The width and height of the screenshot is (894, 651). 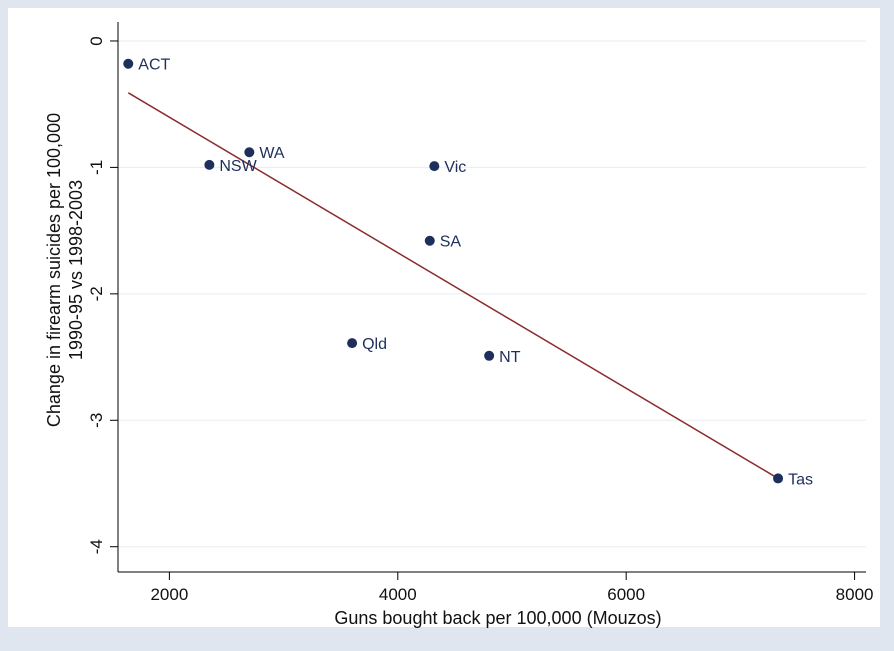 What do you see at coordinates (128, 63) in the screenshot?
I see `data-point-act` at bounding box center [128, 63].